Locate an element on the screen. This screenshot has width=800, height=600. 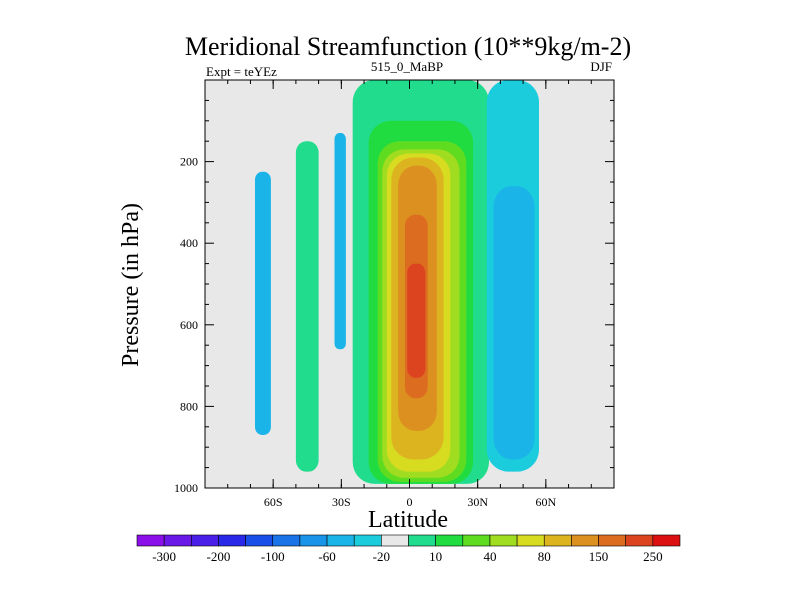
experiment-label: Expt = teYEz is located at coordinates (241, 71).